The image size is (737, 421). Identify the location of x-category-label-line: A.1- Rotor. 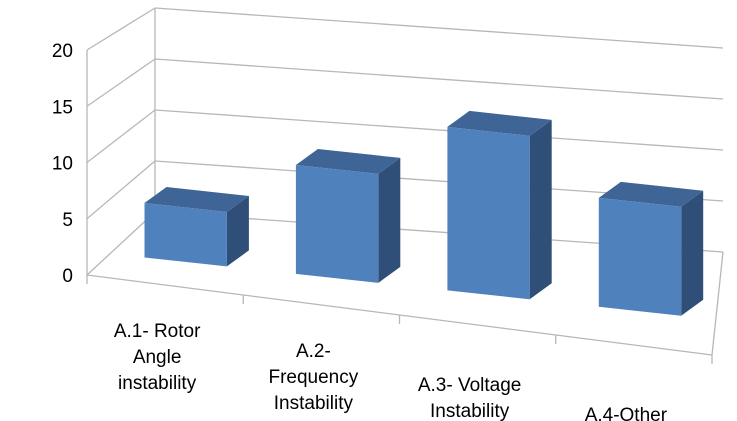
(157, 331).